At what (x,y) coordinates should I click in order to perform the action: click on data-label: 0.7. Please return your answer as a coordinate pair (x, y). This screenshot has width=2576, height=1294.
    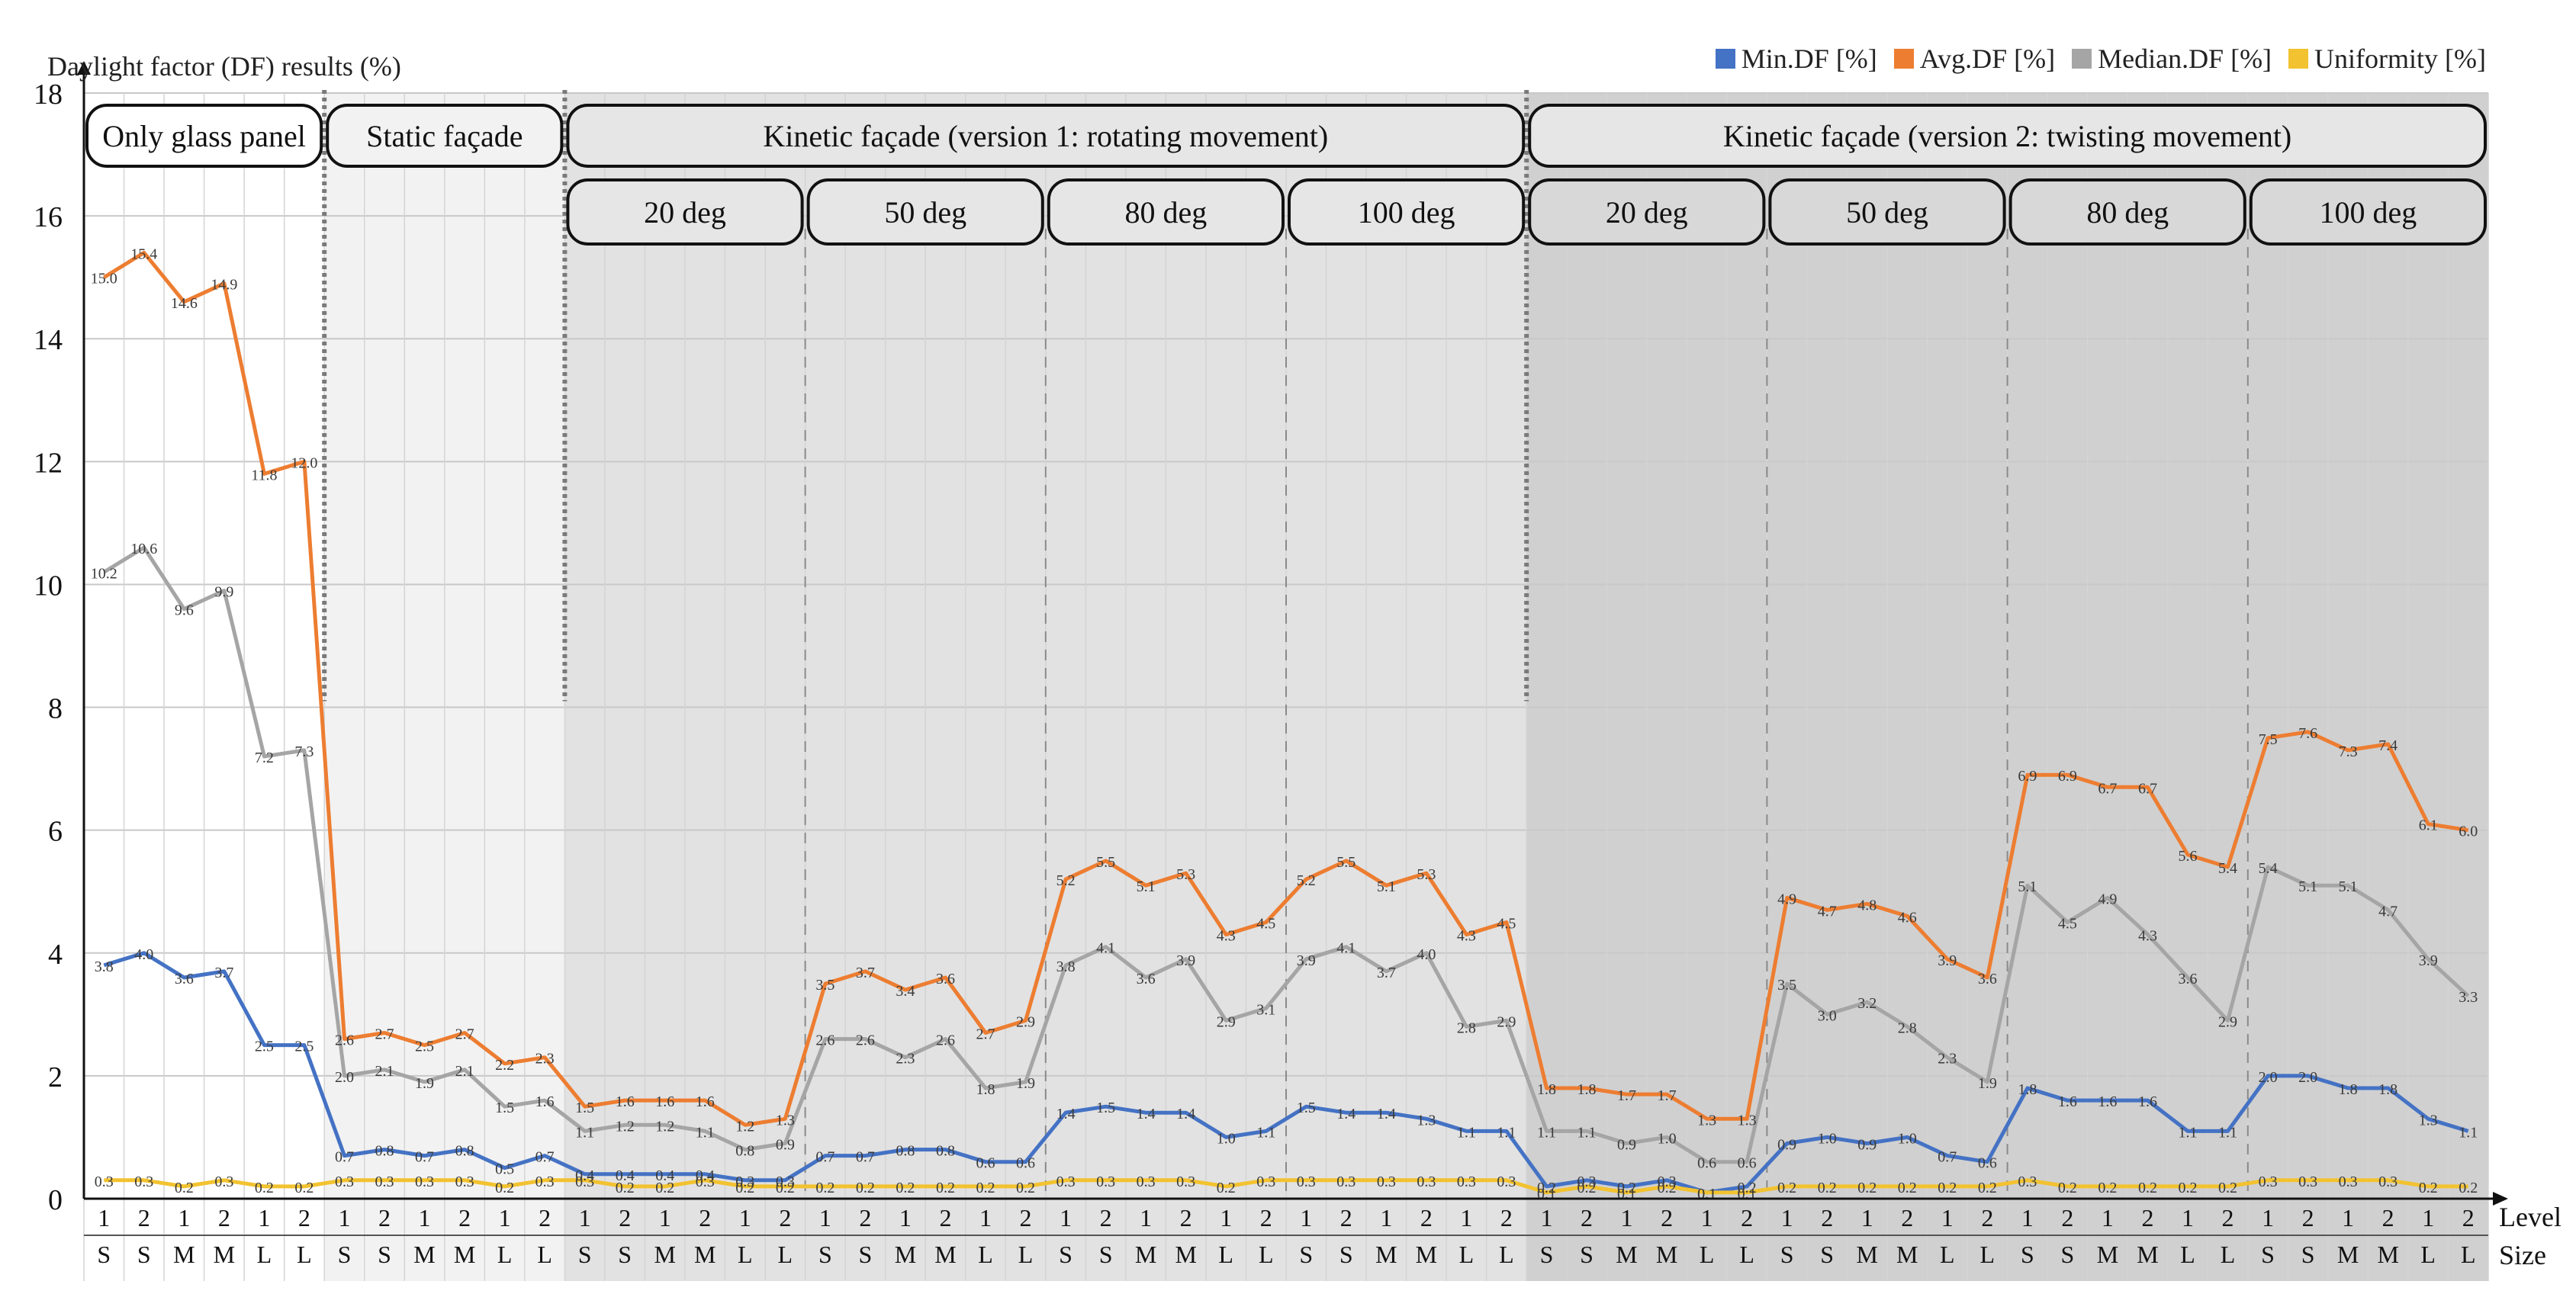
    Looking at the image, I should click on (345, 1157).